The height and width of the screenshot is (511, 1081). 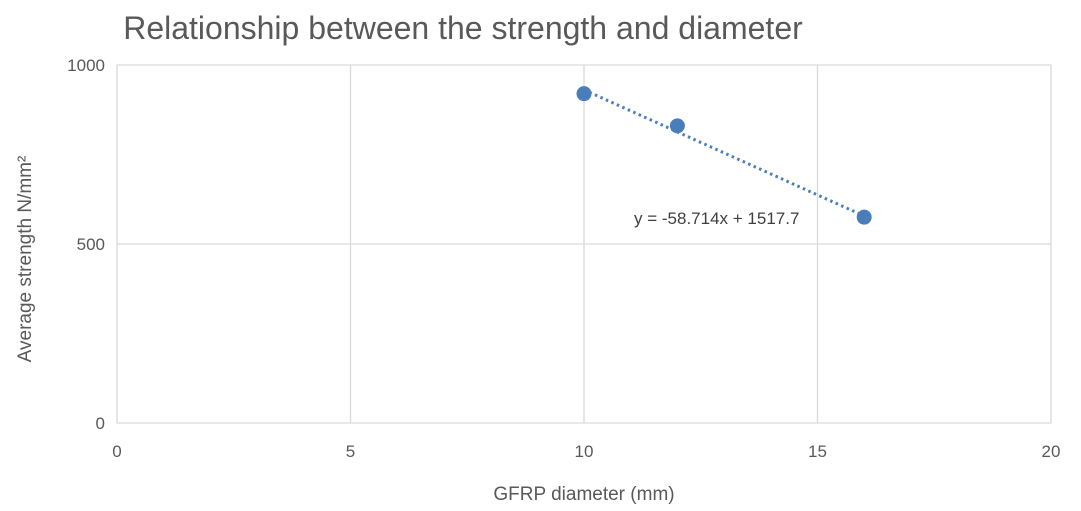 What do you see at coordinates (100, 423) in the screenshot?
I see `y-tick-label: 0` at bounding box center [100, 423].